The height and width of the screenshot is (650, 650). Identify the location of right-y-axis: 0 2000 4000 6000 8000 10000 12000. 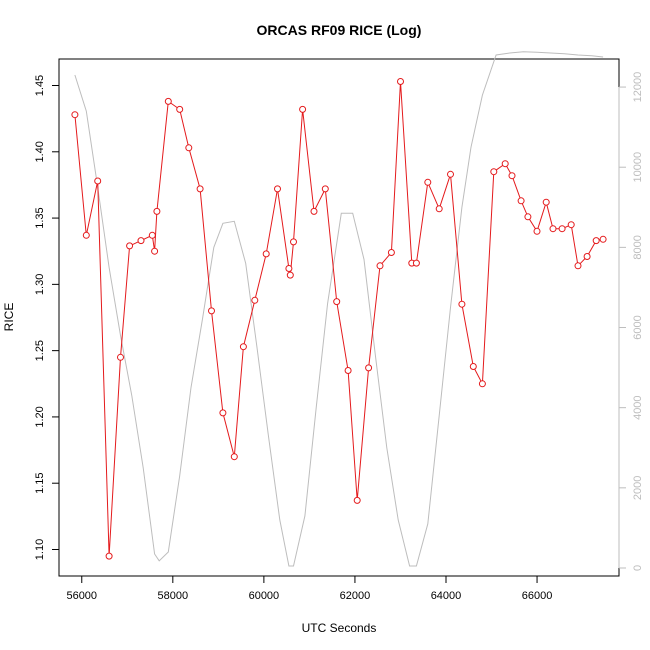
(631, 321).